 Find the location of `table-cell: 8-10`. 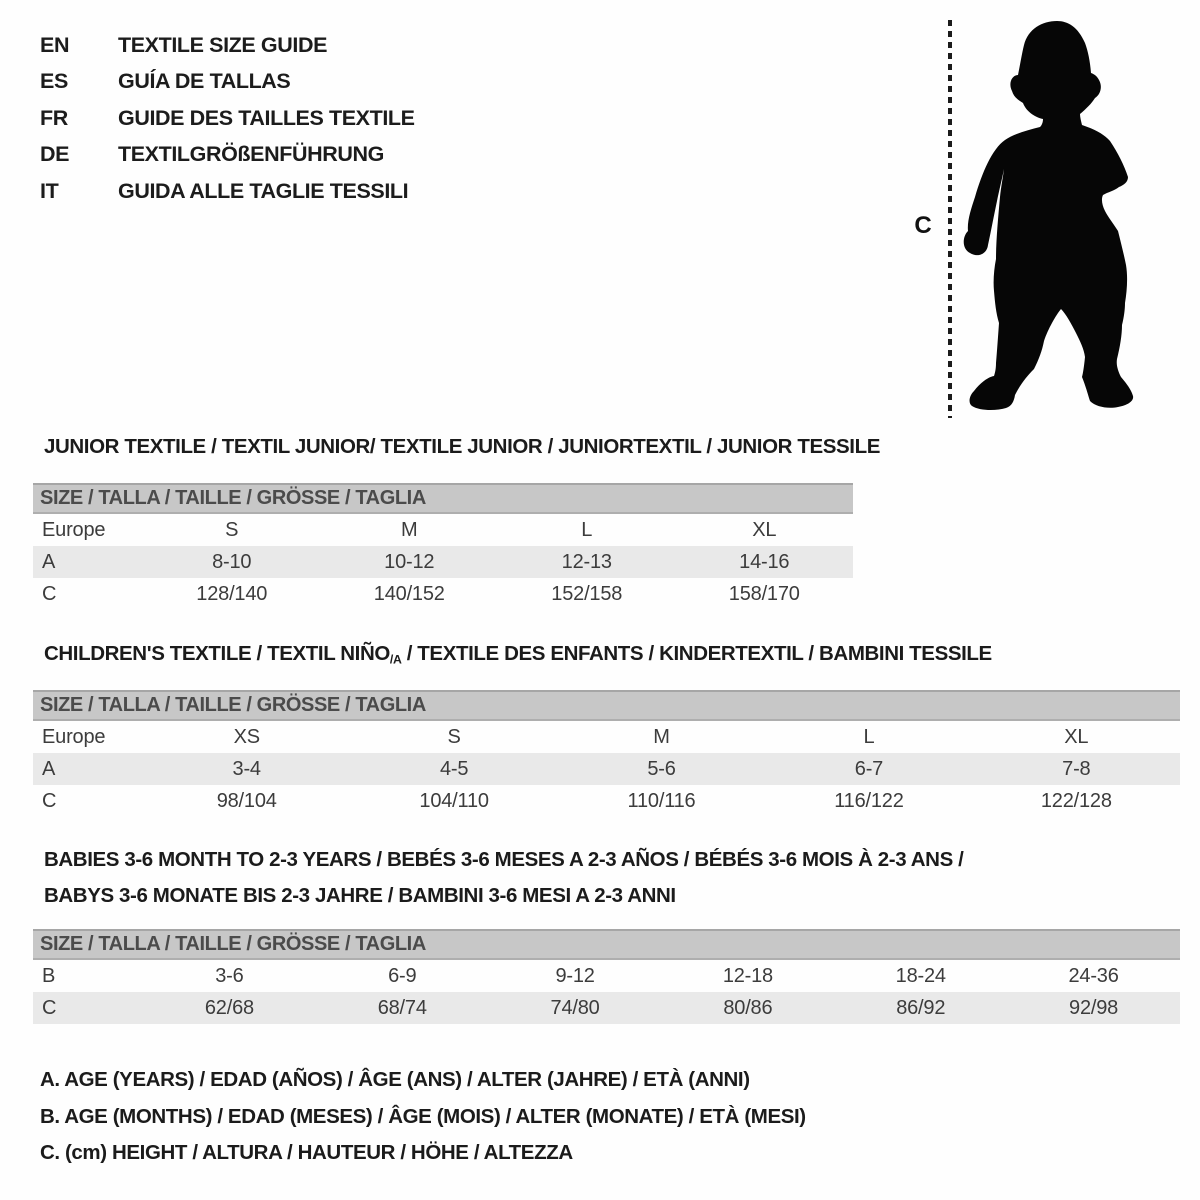

table-cell: 8-10 is located at coordinates (232, 561).